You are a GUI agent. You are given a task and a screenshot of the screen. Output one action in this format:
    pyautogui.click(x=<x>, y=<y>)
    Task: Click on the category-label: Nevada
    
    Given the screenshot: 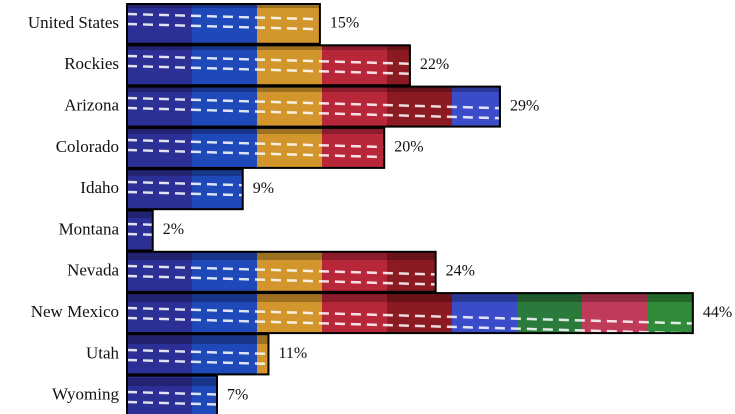 What is the action you would take?
    pyautogui.click(x=93, y=270)
    